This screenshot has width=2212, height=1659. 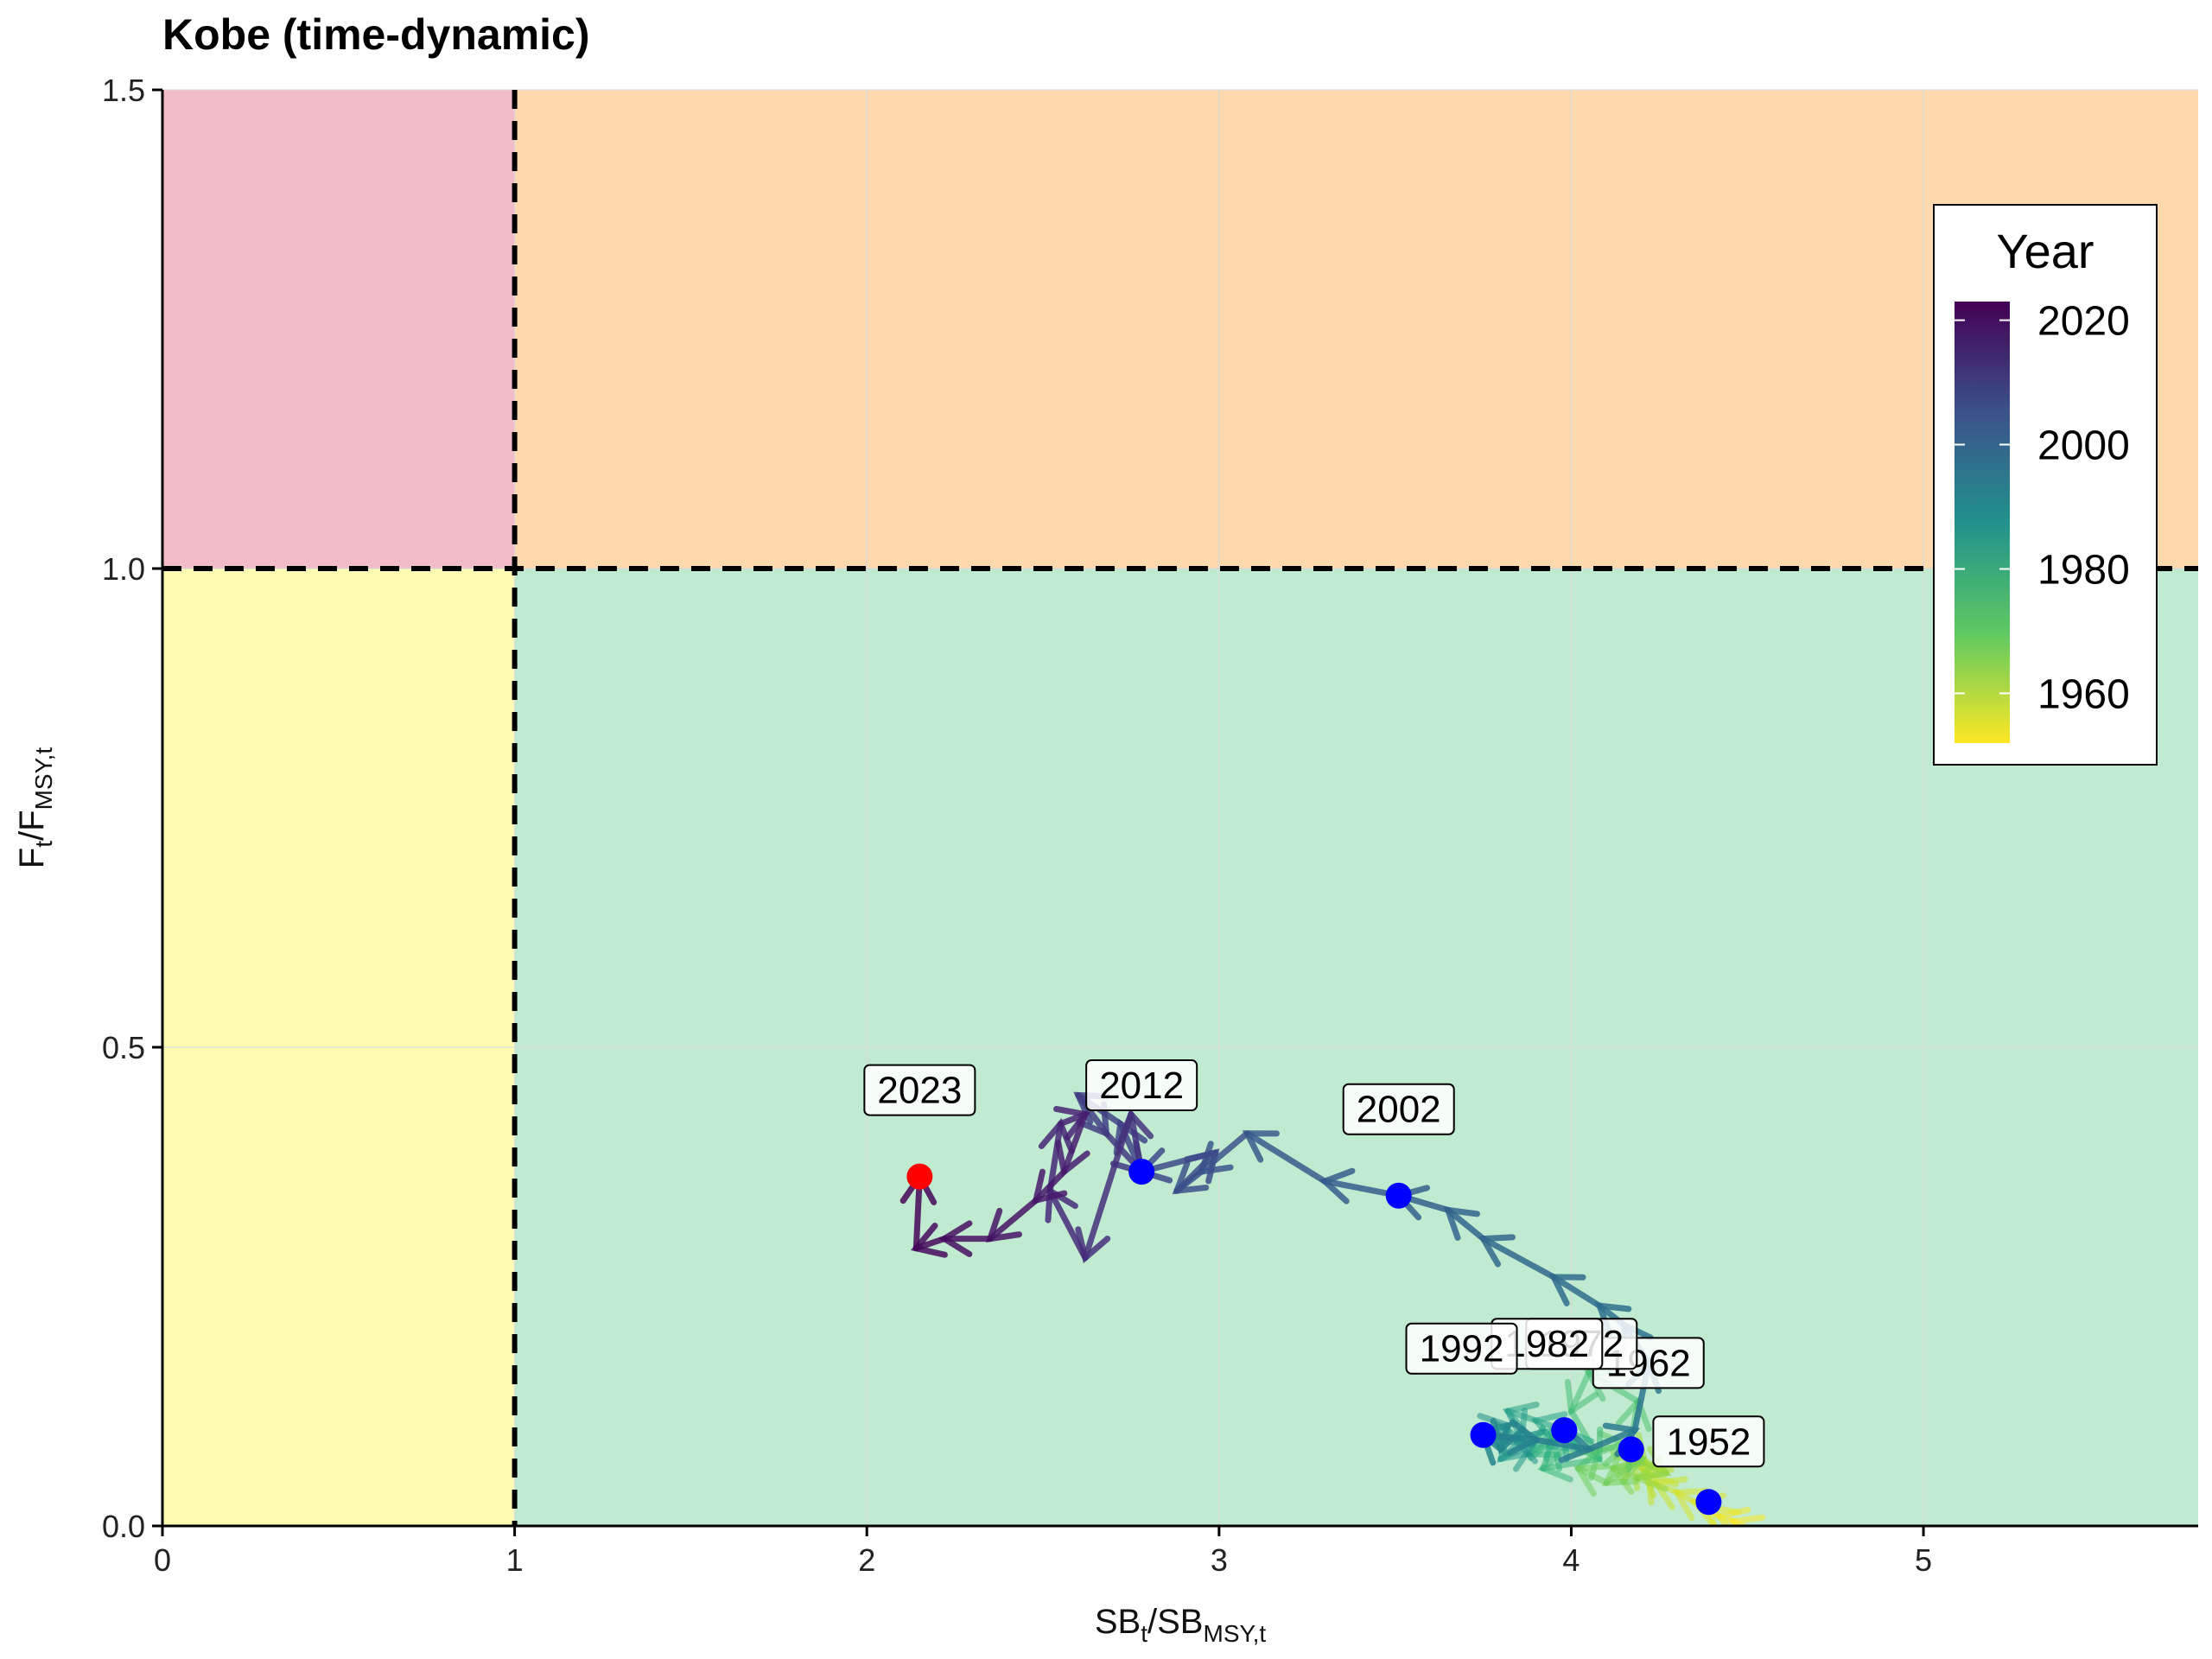 I want to click on y-tick-label: 1.5, so click(x=123, y=90).